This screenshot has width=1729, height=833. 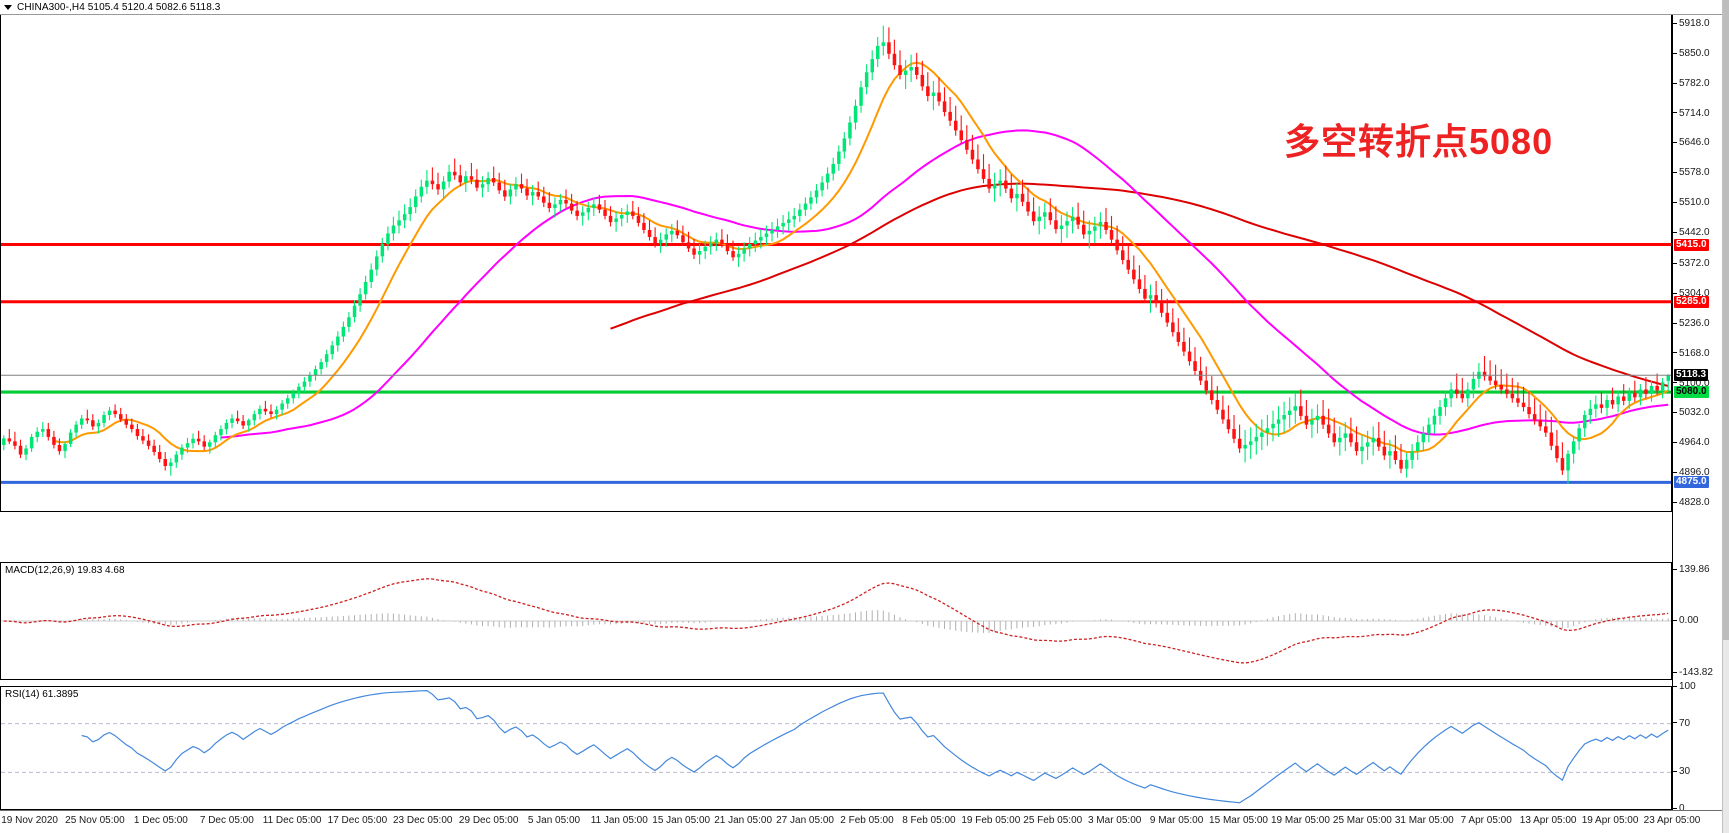 I want to click on rsi-plot, so click(x=836, y=746).